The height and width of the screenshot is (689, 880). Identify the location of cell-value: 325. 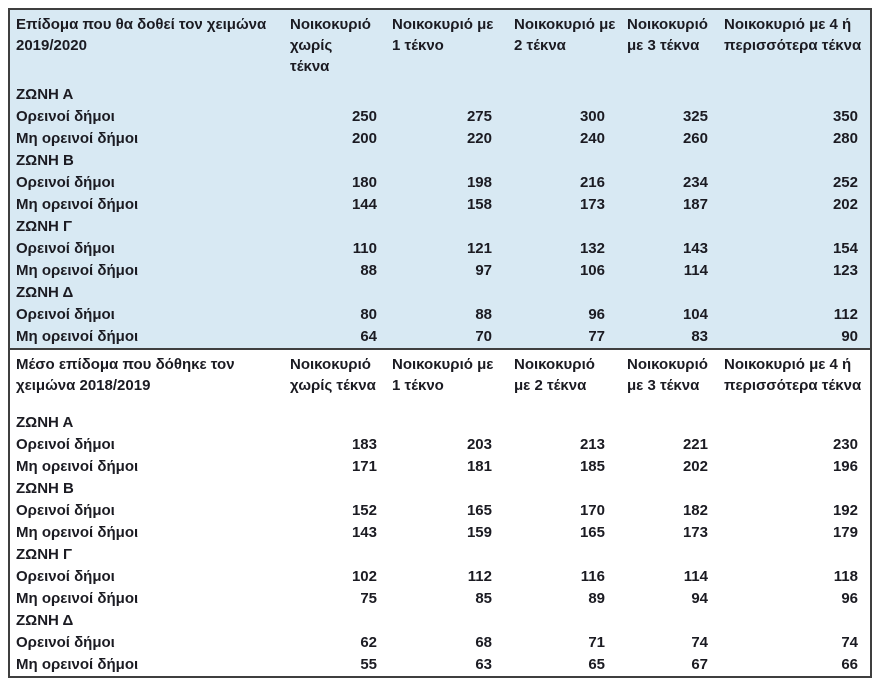
(695, 116).